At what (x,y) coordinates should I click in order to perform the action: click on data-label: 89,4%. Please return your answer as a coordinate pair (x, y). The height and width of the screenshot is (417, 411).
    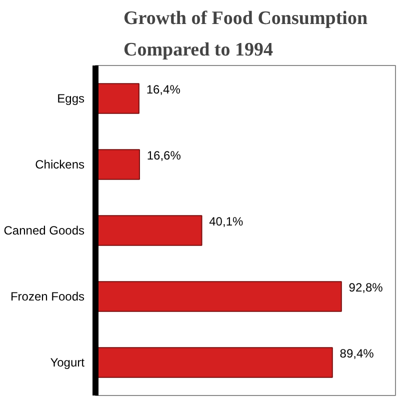
    Looking at the image, I should click on (357, 353).